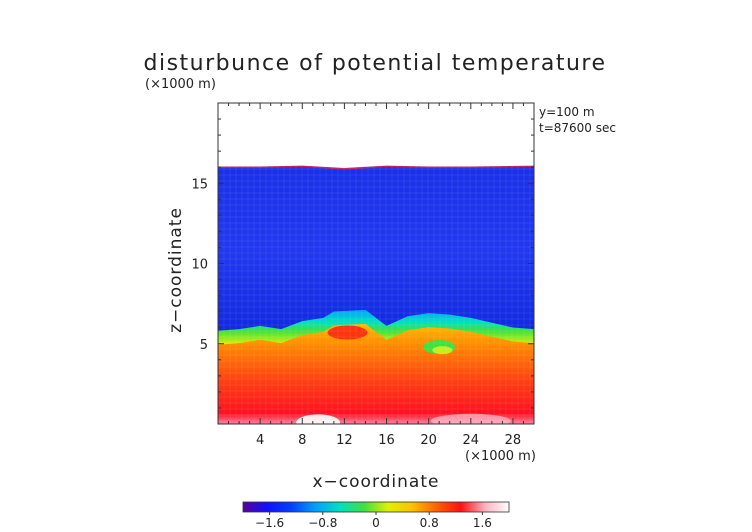 Image resolution: width=752 pixels, height=532 pixels. Describe the element at coordinates (269, 523) in the screenshot. I see `colorbar-tick-label: −1.6` at that location.